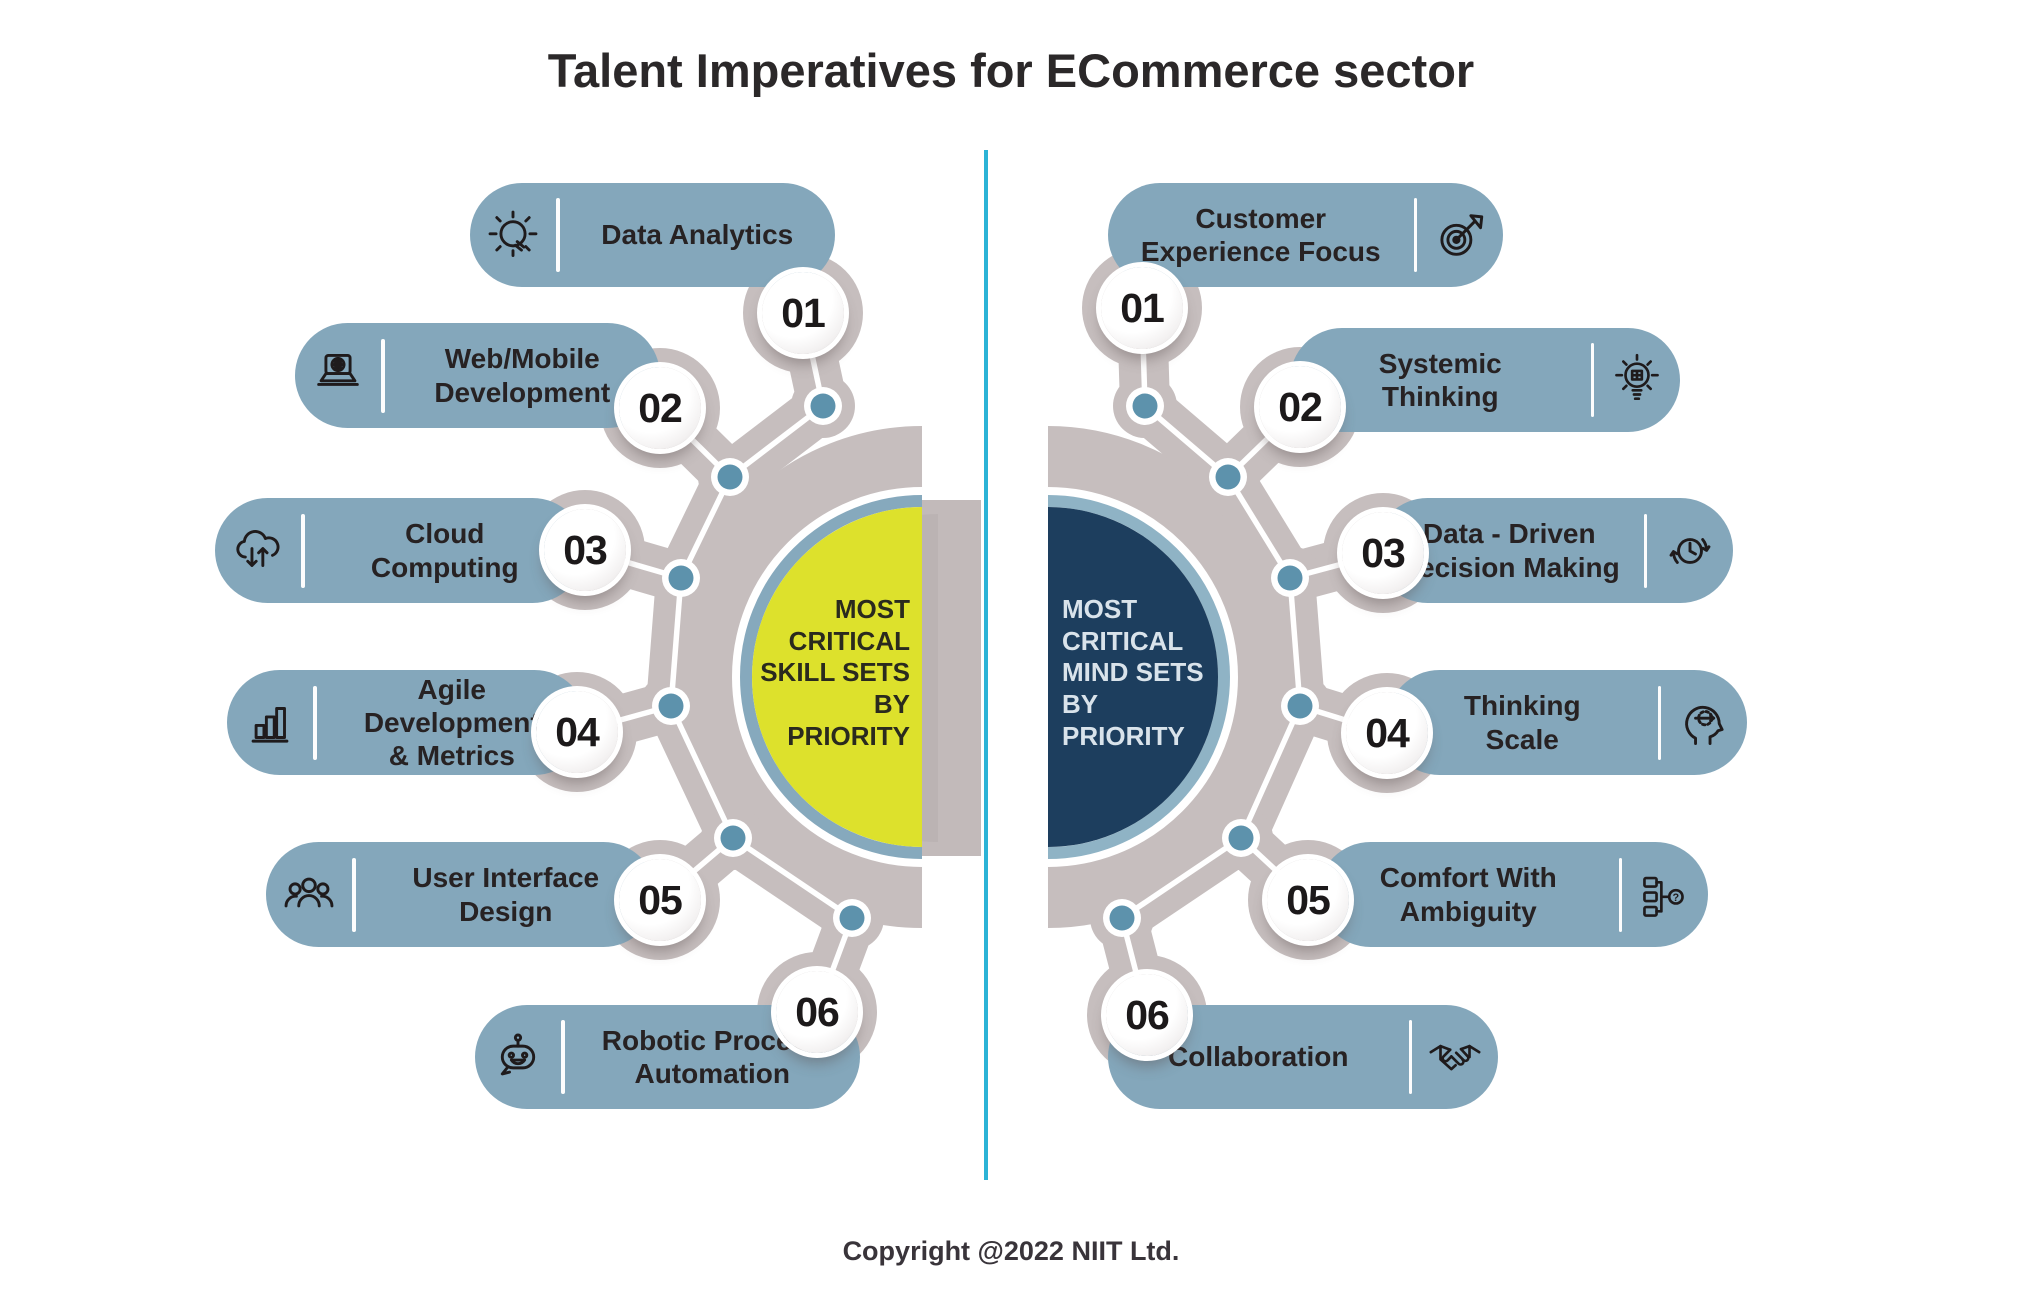  I want to click on topic-label: Agile Development & Metrics, so click(451, 722).